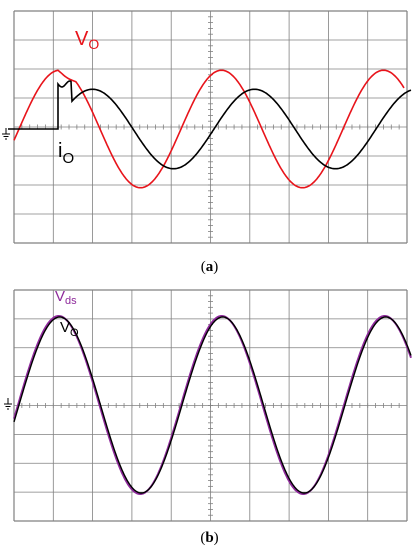 This screenshot has height=550, width=419. What do you see at coordinates (209, 538) in the screenshot?
I see `caption-b: (b)` at bounding box center [209, 538].